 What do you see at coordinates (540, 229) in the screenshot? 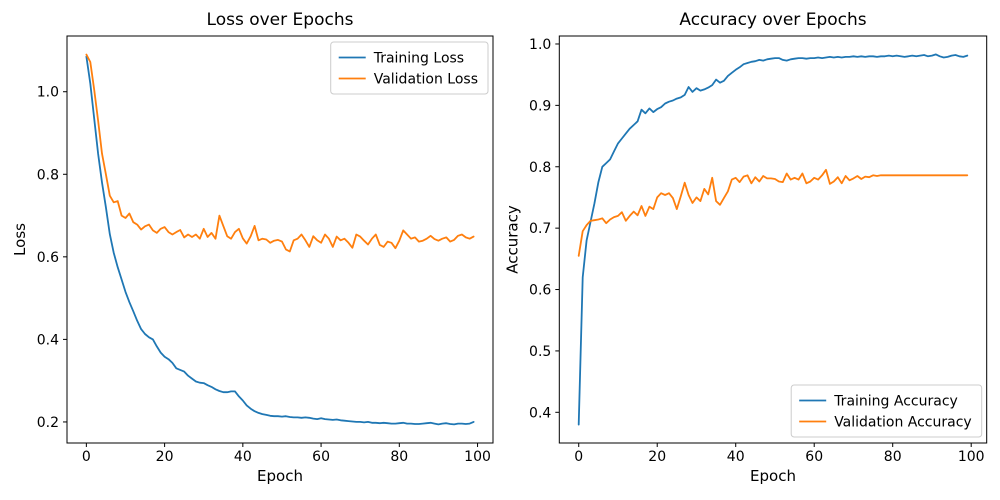
I see `y-tick-label: 0.7` at bounding box center [540, 229].